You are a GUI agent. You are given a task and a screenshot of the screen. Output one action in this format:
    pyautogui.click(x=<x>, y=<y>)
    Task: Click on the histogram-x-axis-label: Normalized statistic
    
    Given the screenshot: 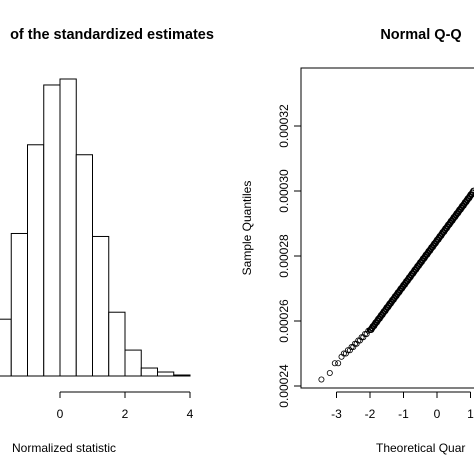 What is the action you would take?
    pyautogui.click(x=64, y=448)
    